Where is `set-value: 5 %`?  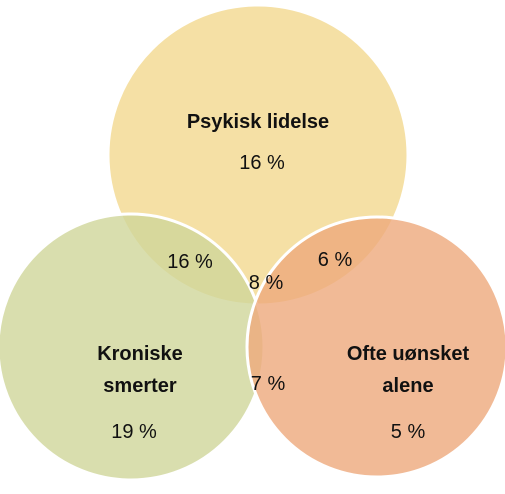 set-value: 5 % is located at coordinates (408, 432).